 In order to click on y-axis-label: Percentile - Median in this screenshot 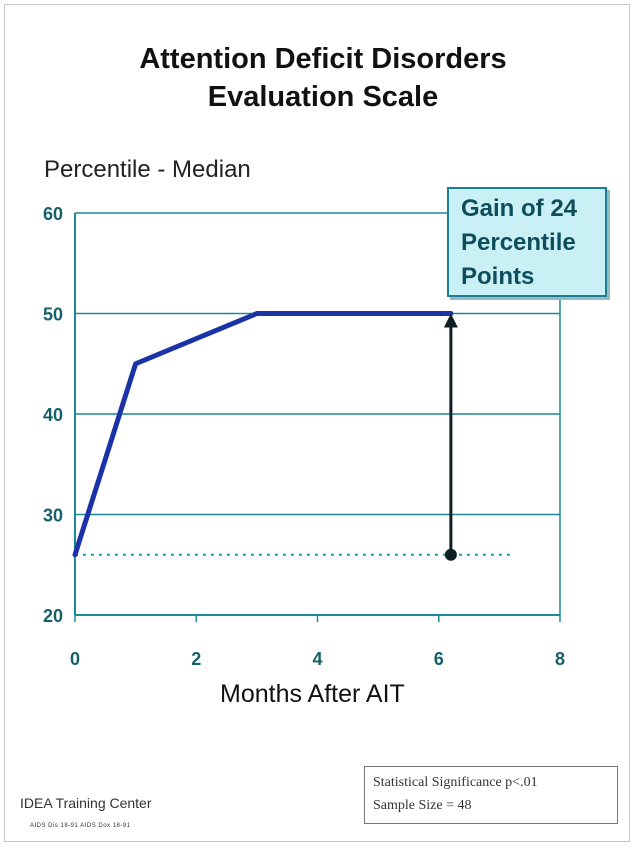, I will do `click(147, 169)`.